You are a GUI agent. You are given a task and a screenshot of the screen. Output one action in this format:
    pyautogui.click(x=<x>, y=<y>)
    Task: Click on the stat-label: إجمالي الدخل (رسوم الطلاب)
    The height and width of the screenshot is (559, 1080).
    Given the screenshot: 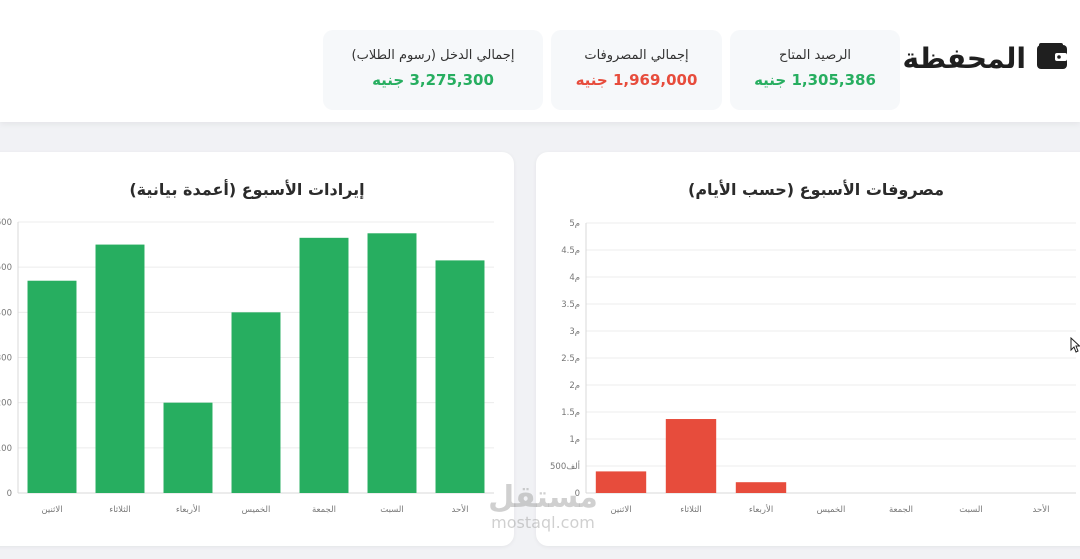 What is the action you would take?
    pyautogui.click(x=433, y=55)
    